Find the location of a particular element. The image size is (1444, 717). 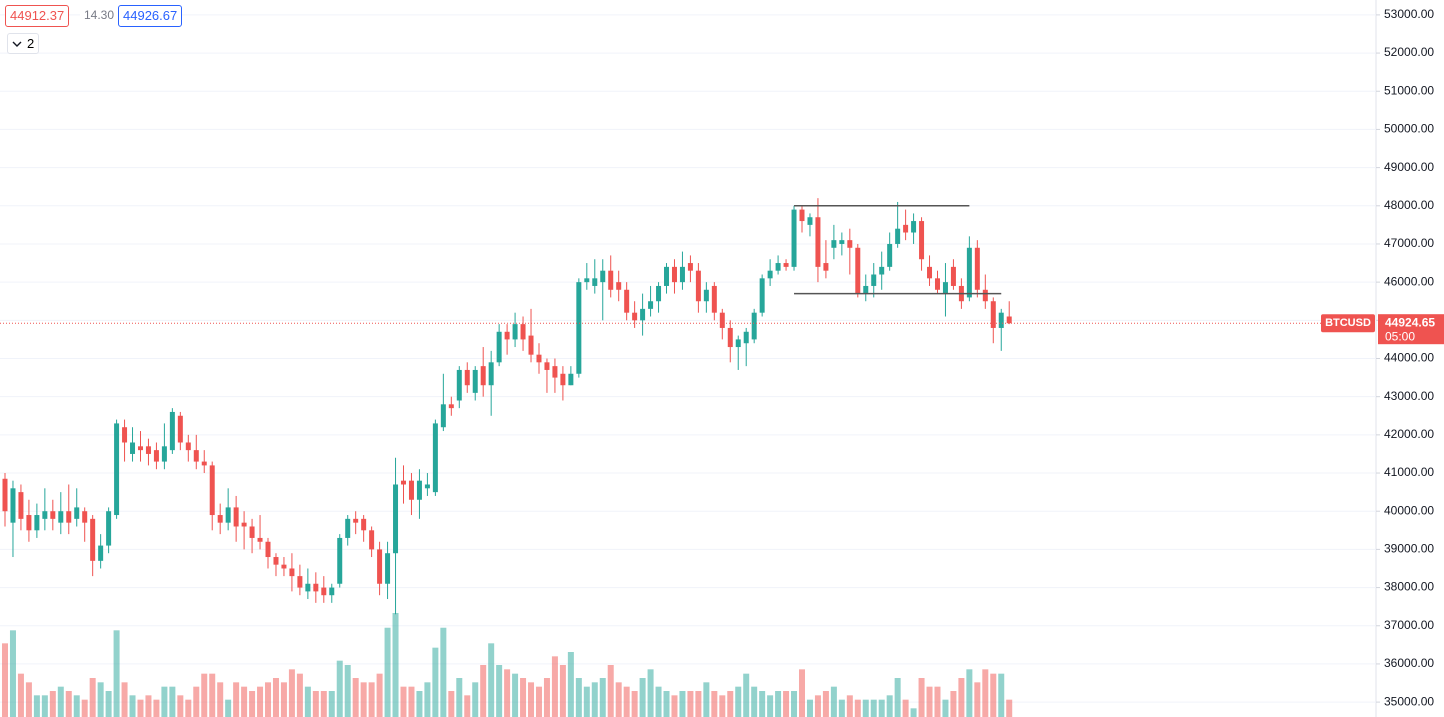

bid-price: 44912.37 is located at coordinates (37, 16).